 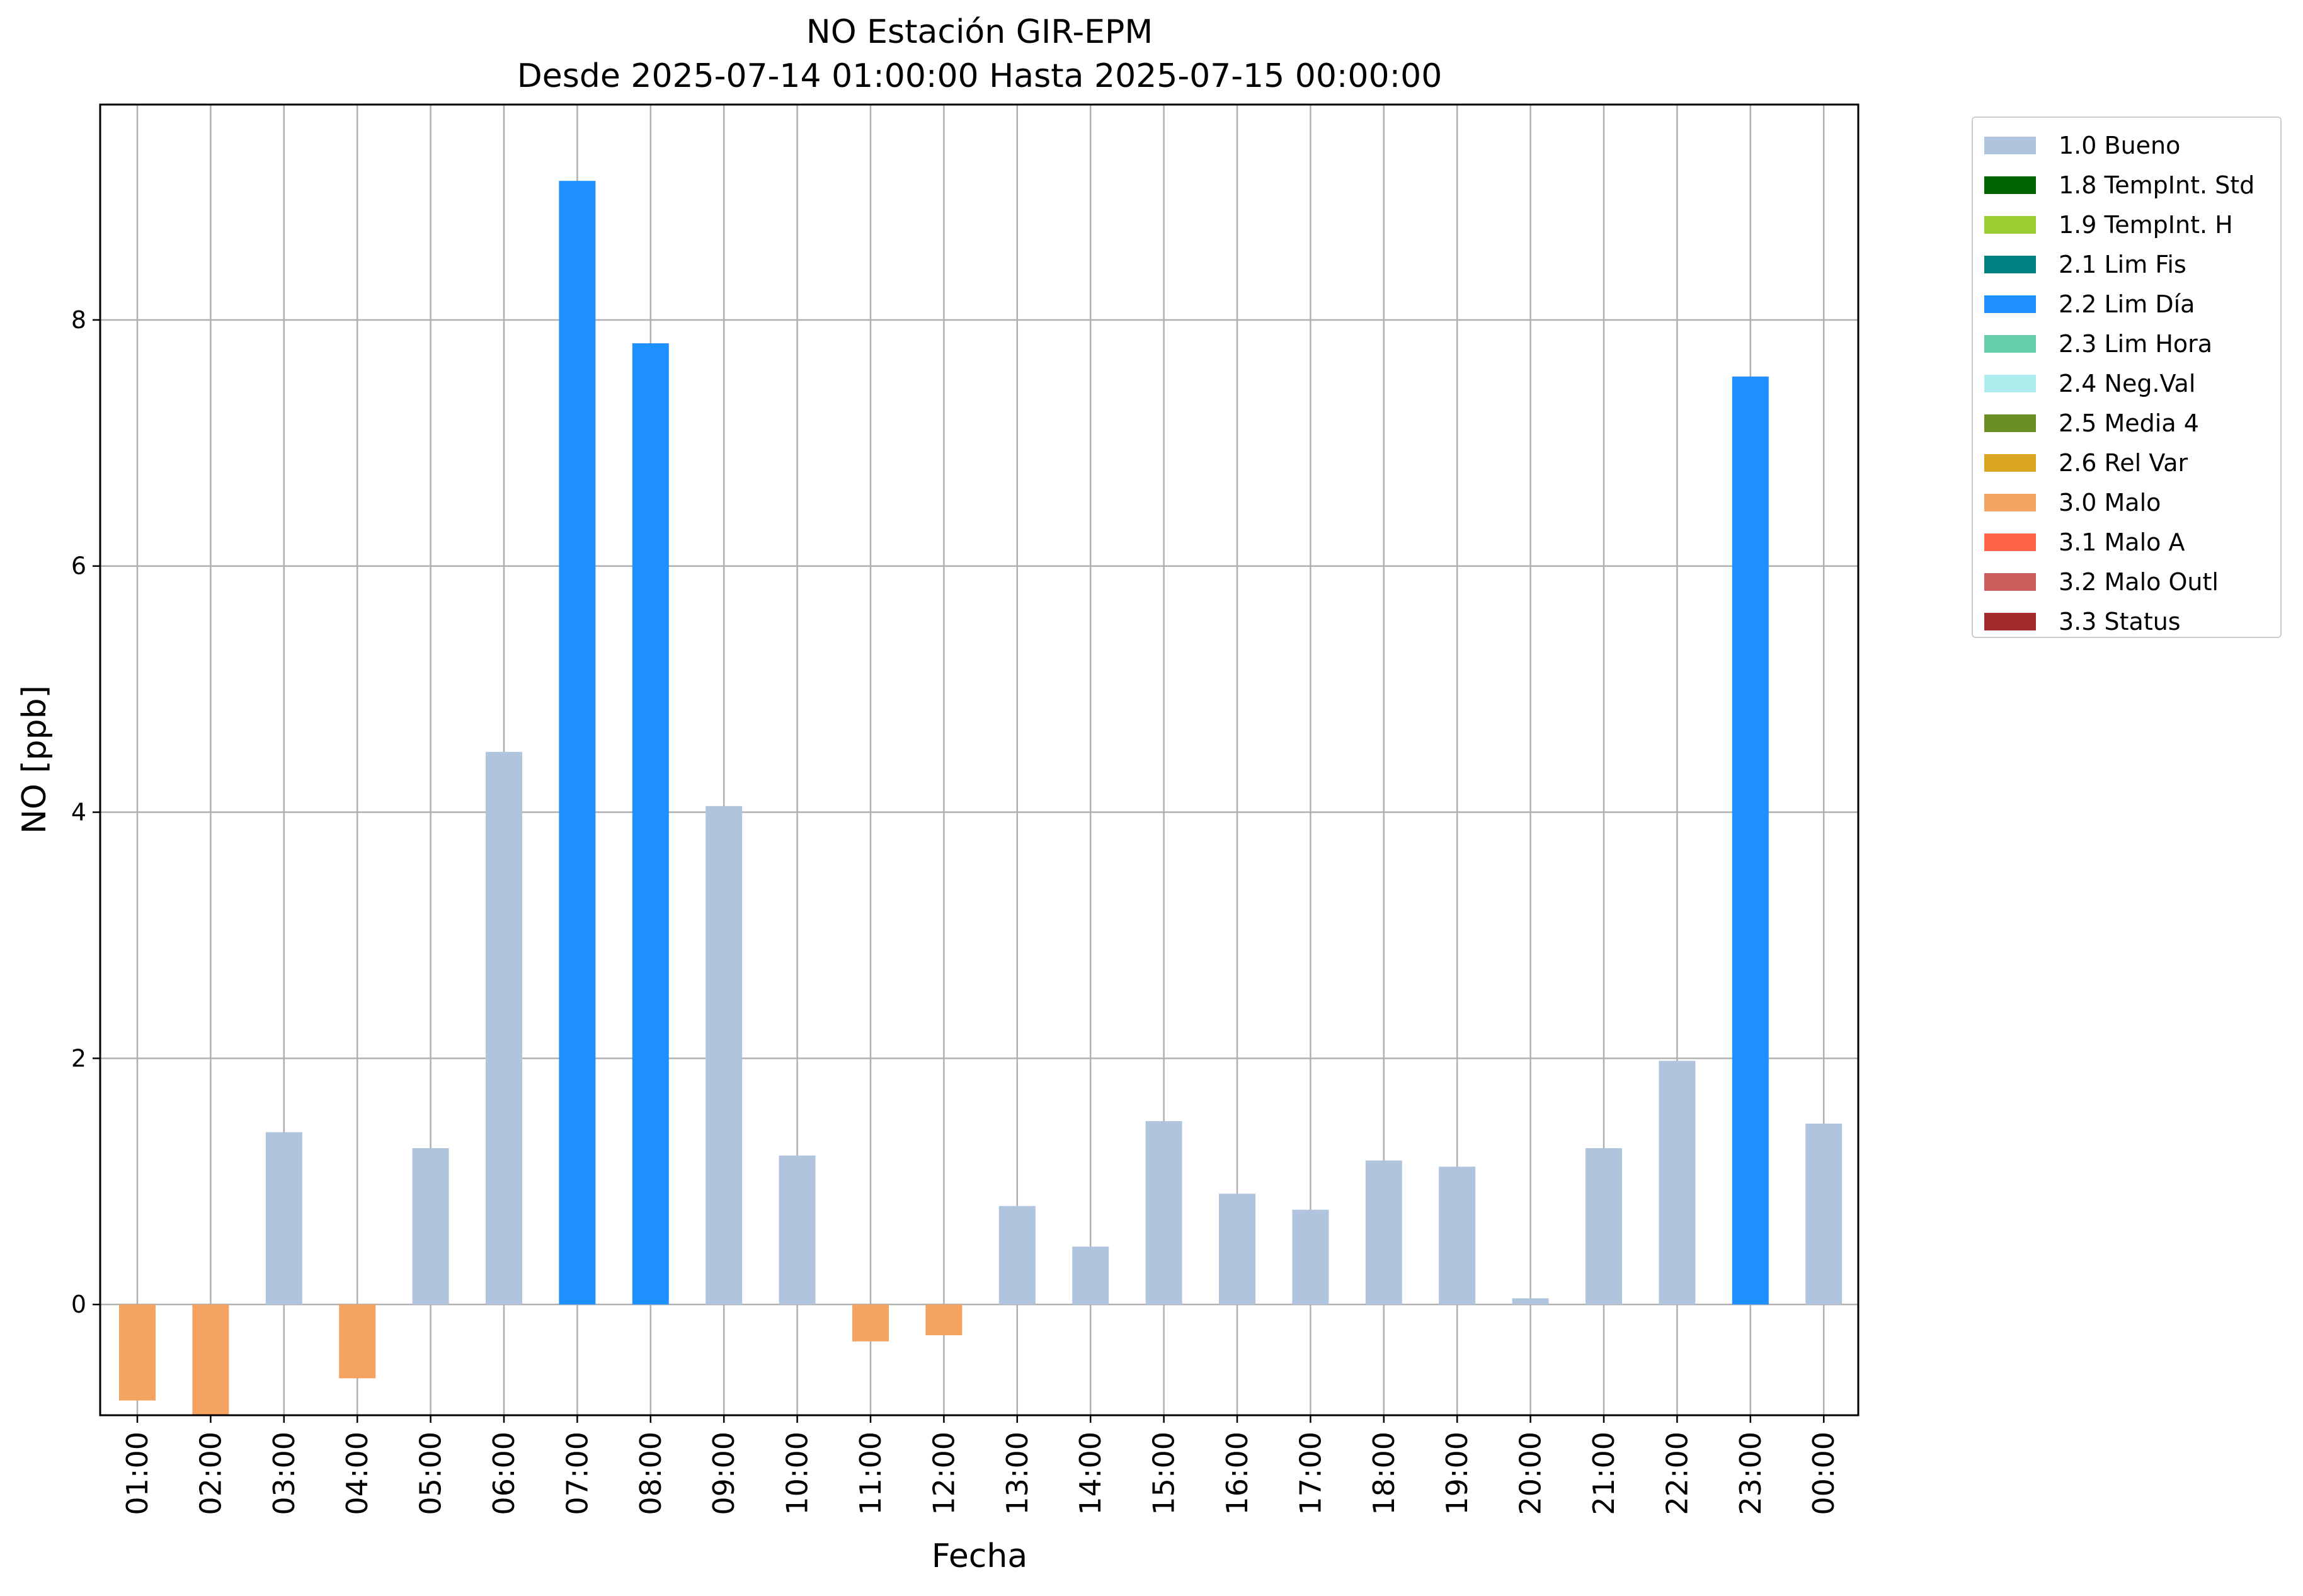 What do you see at coordinates (577, 1473) in the screenshot?
I see `x-tick-label: 07:00` at bounding box center [577, 1473].